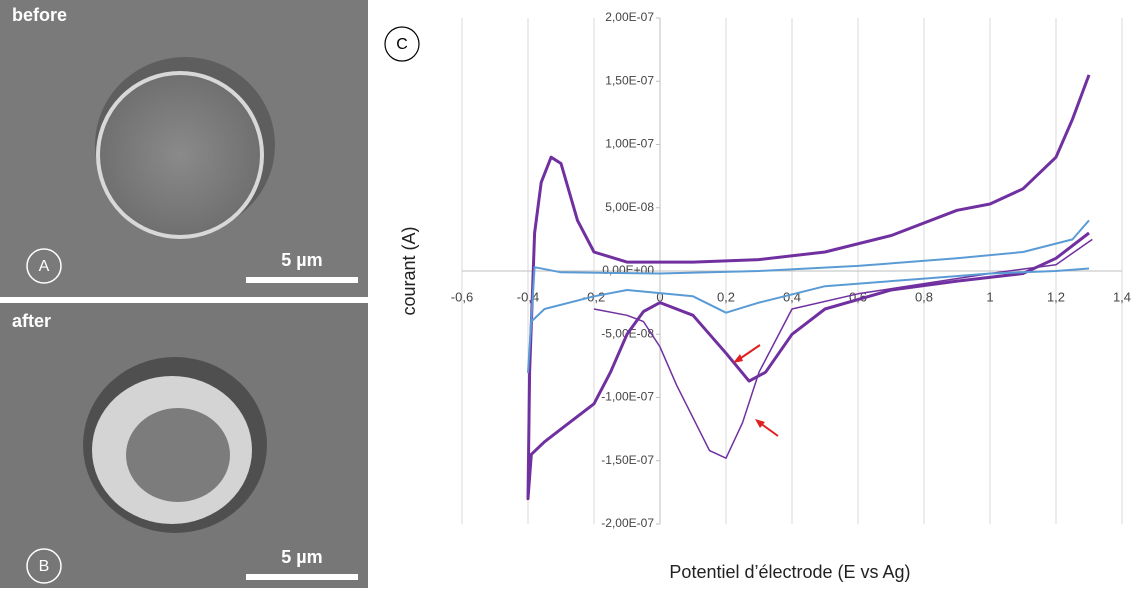  I want to click on y-tick-label: -1,50E-07, so click(627, 460).